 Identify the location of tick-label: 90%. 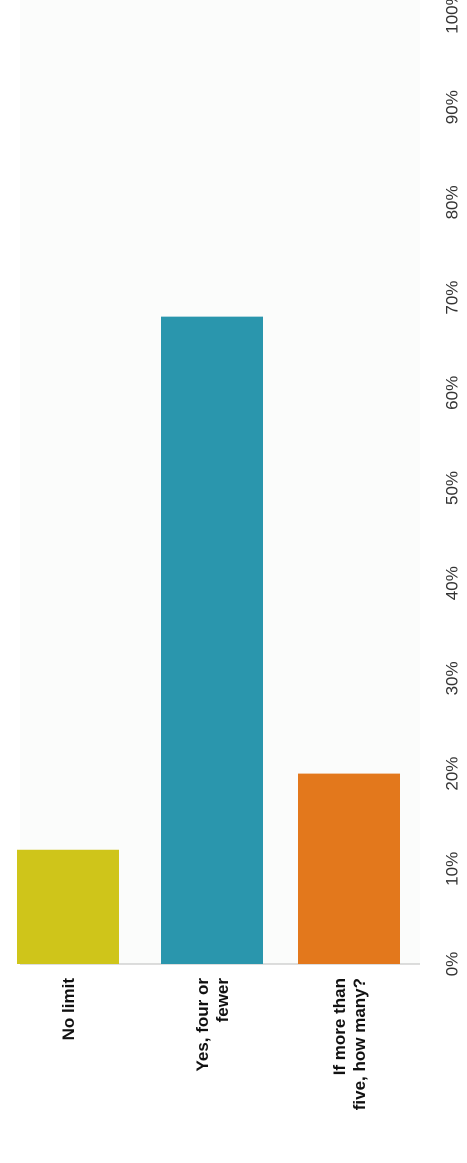
(452, 107).